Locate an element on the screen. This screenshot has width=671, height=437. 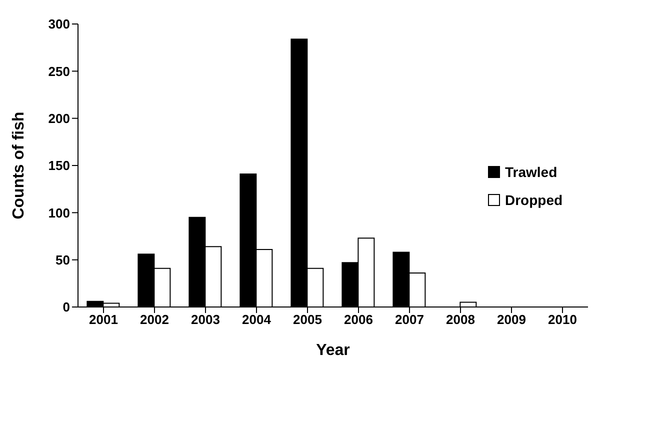
y-tick-label: 250 is located at coordinates (59, 71).